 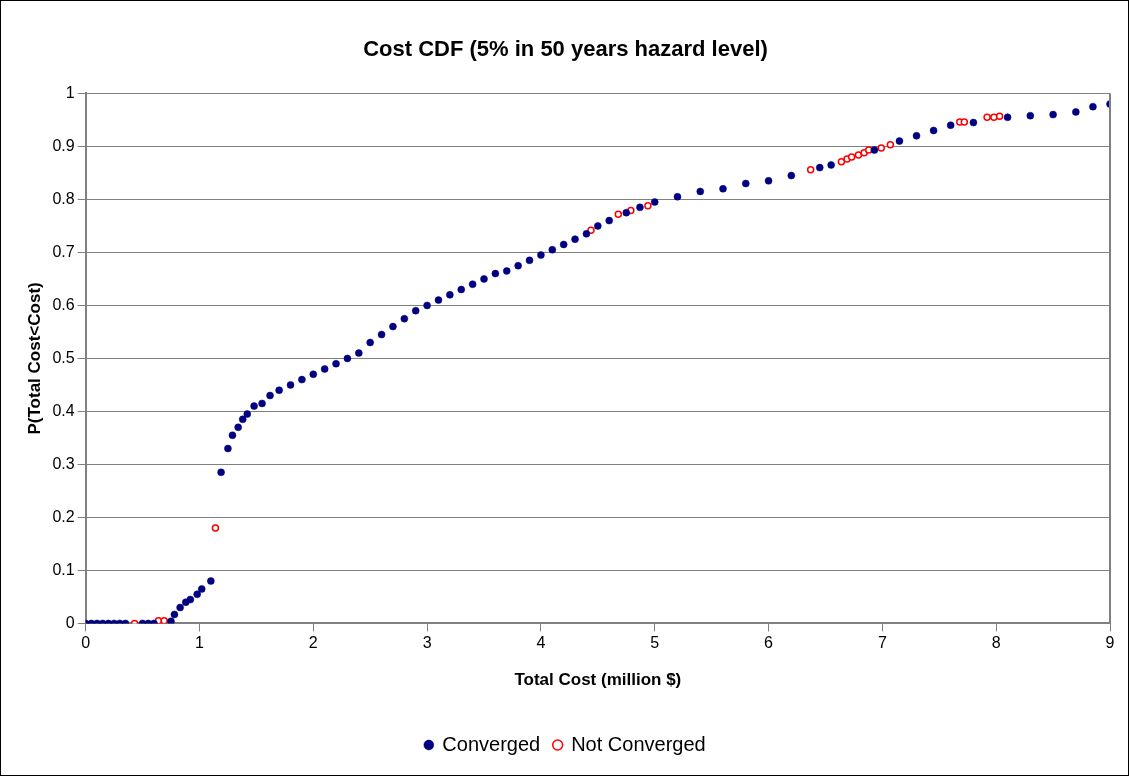 What do you see at coordinates (63, 304) in the screenshot?
I see `y-tick-label: 0.6` at bounding box center [63, 304].